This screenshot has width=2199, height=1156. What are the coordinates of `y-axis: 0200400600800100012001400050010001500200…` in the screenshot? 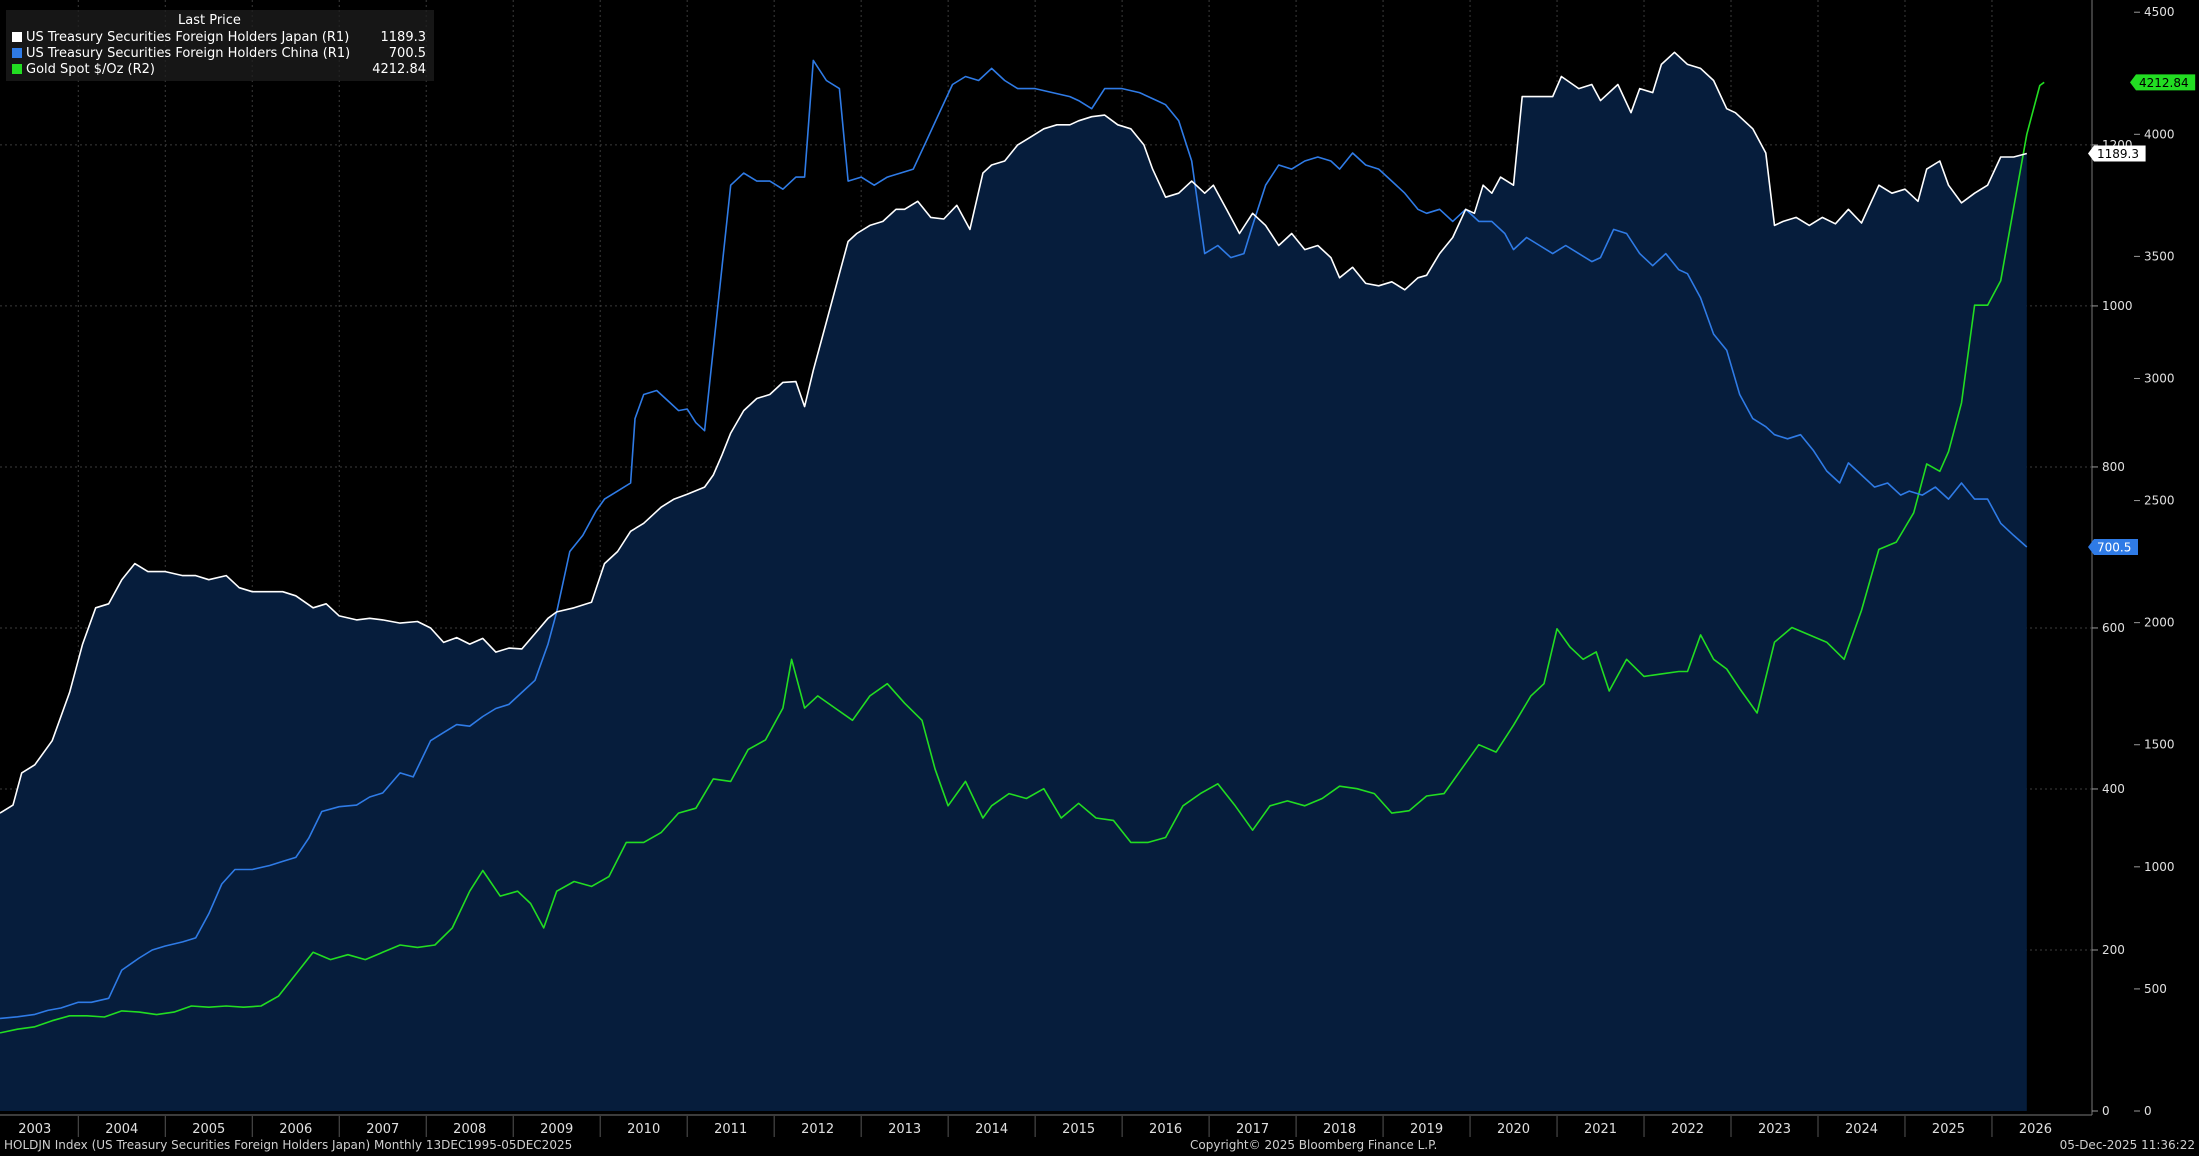 It's located at (2133, 559).